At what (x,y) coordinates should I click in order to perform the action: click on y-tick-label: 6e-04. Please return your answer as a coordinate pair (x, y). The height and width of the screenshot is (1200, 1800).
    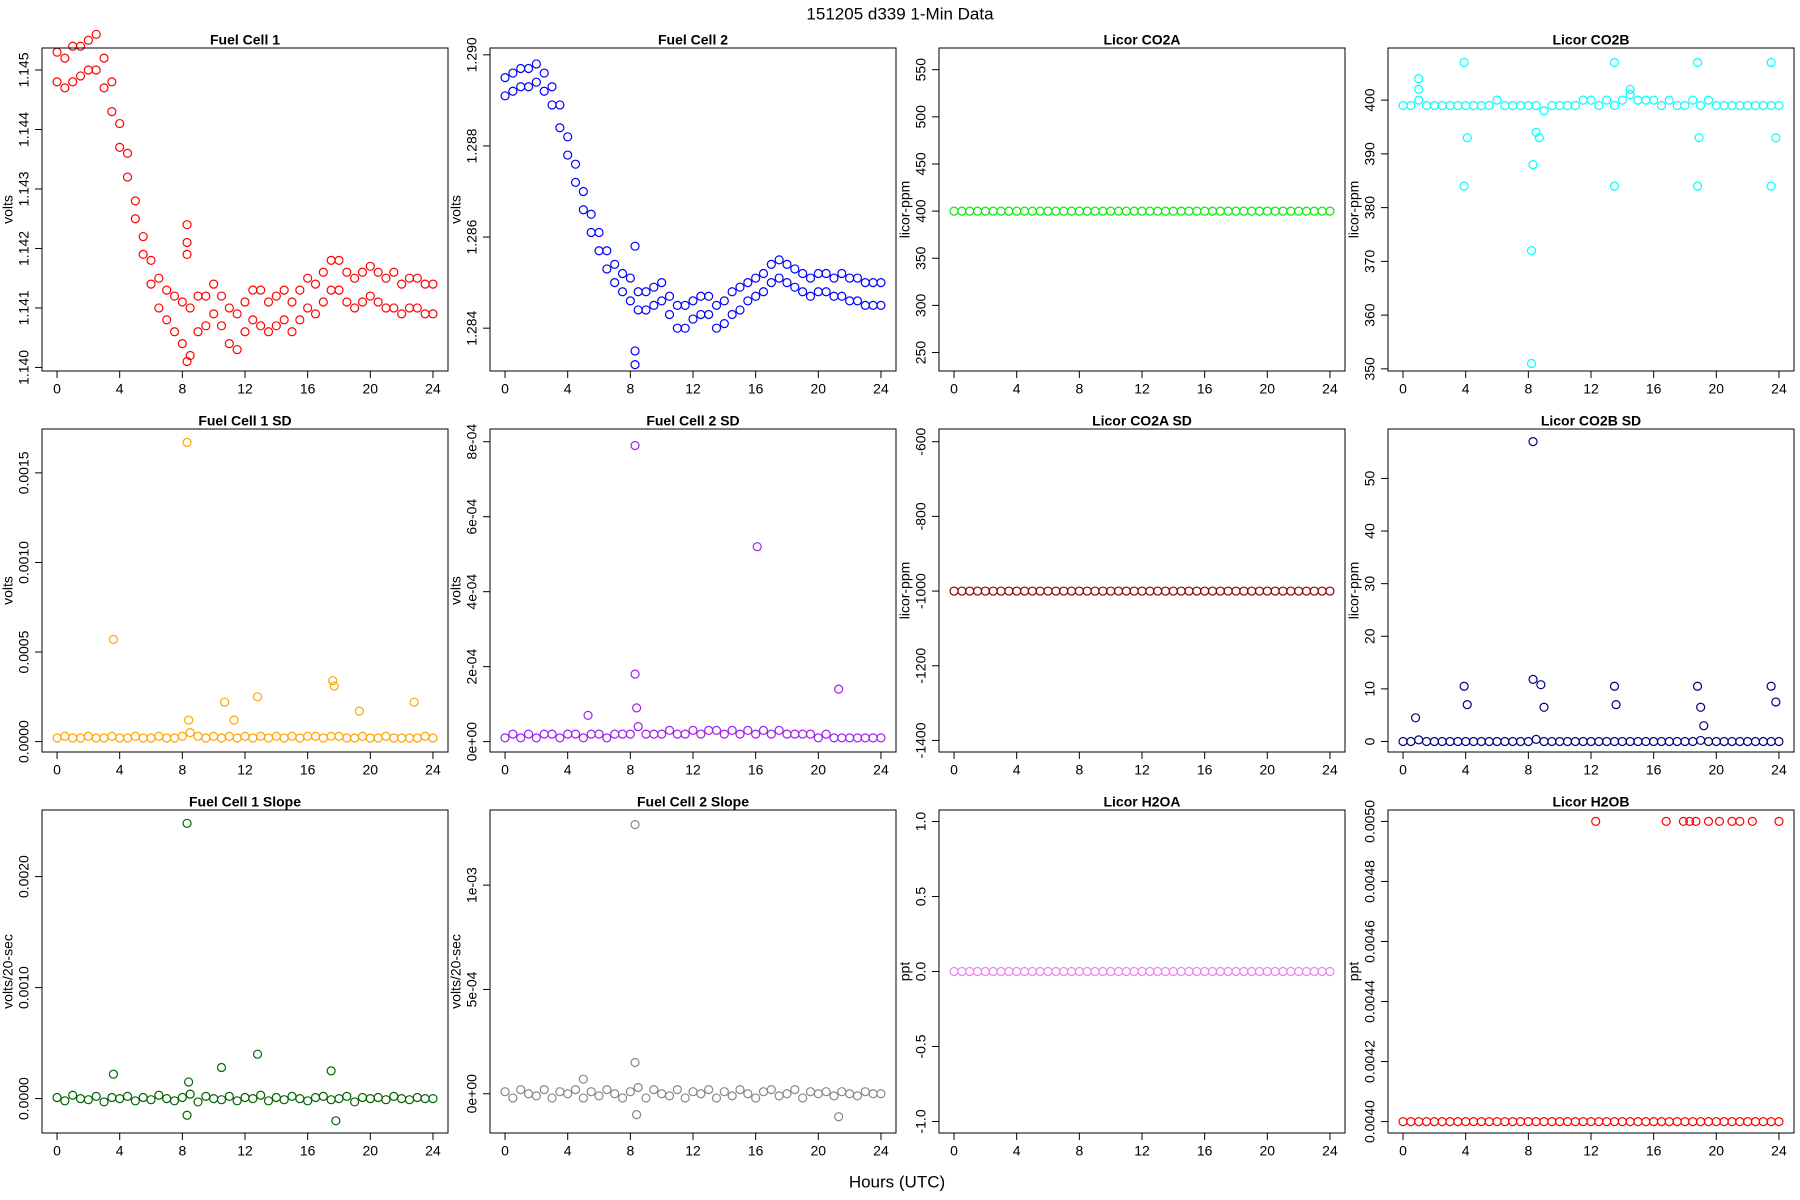
    Looking at the image, I should click on (472, 517).